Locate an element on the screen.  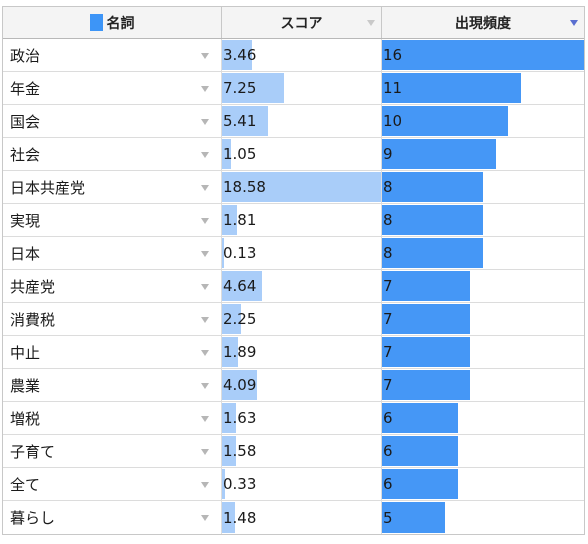
score-cell: 4.64 is located at coordinates (302, 286).